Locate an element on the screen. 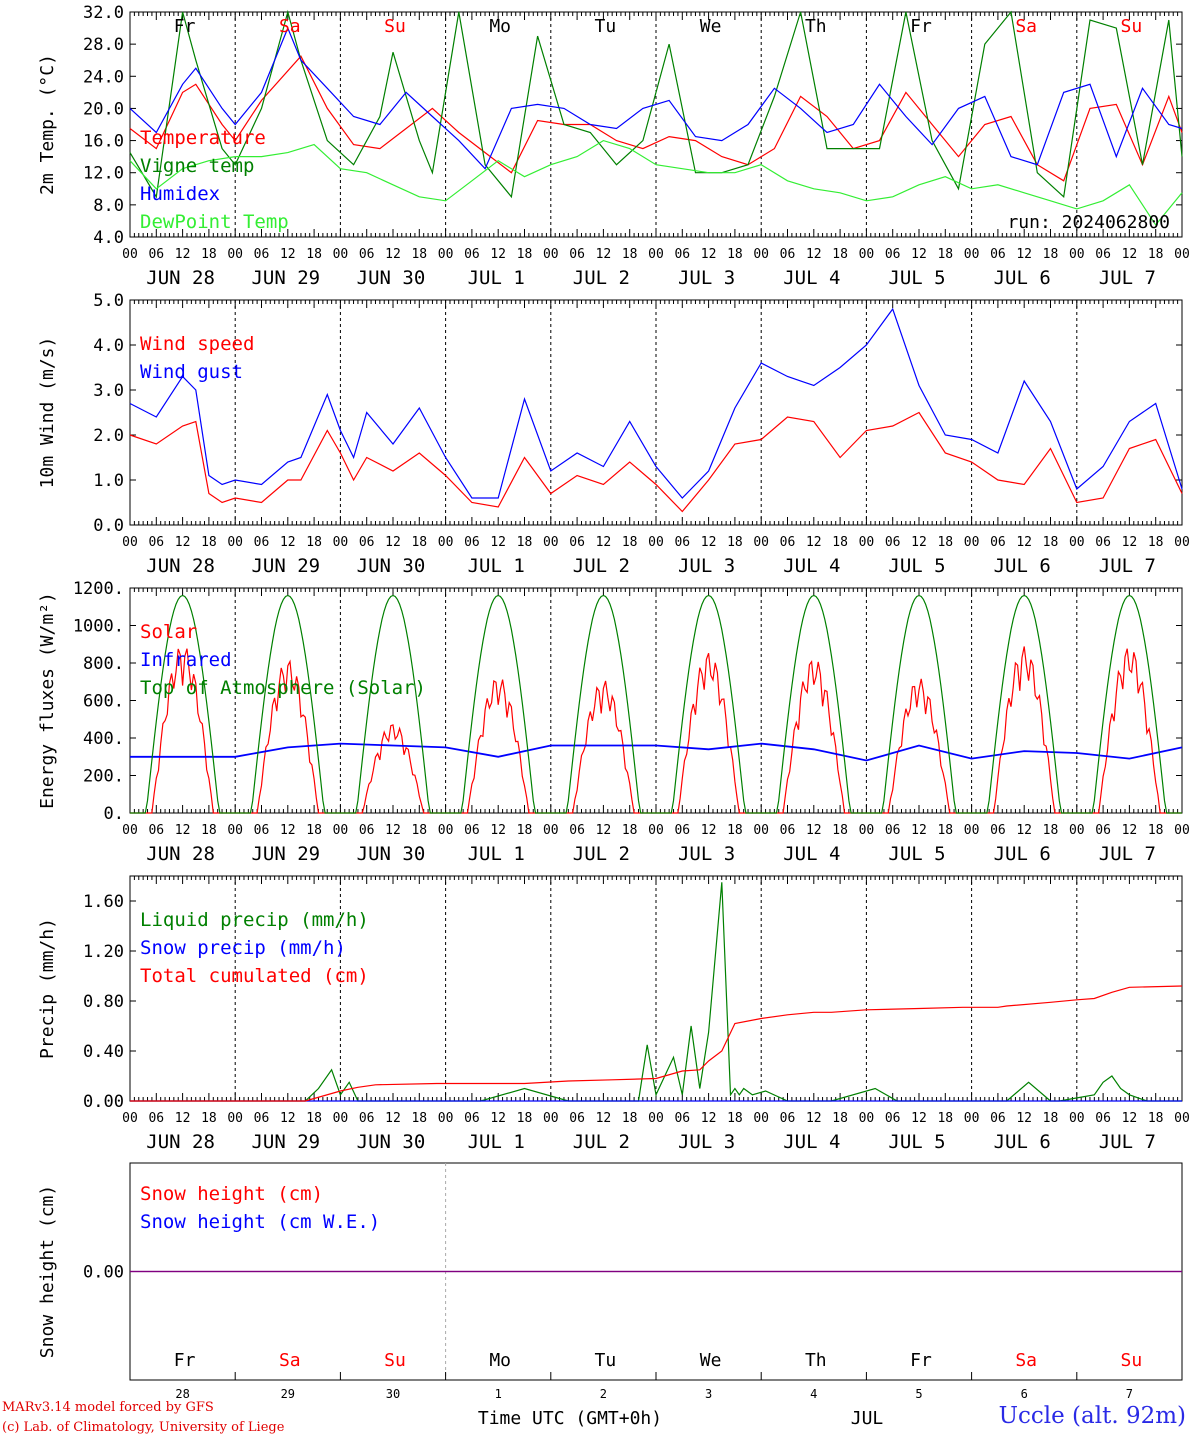  bottom-weekday-label: Su is located at coordinates (1132, 1360).